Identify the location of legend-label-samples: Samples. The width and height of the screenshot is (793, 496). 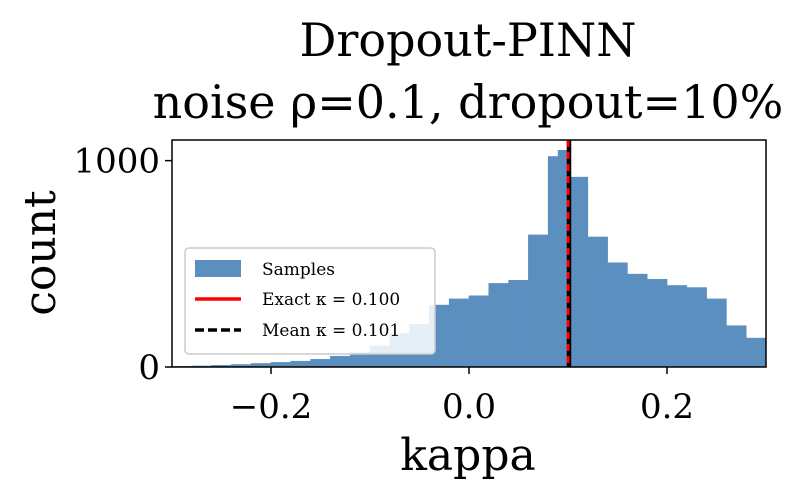
(298, 270).